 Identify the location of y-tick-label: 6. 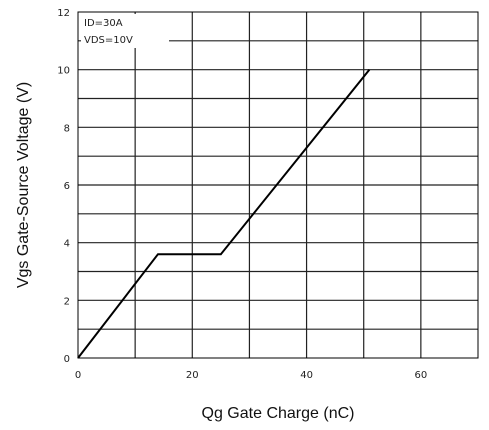
(67, 186).